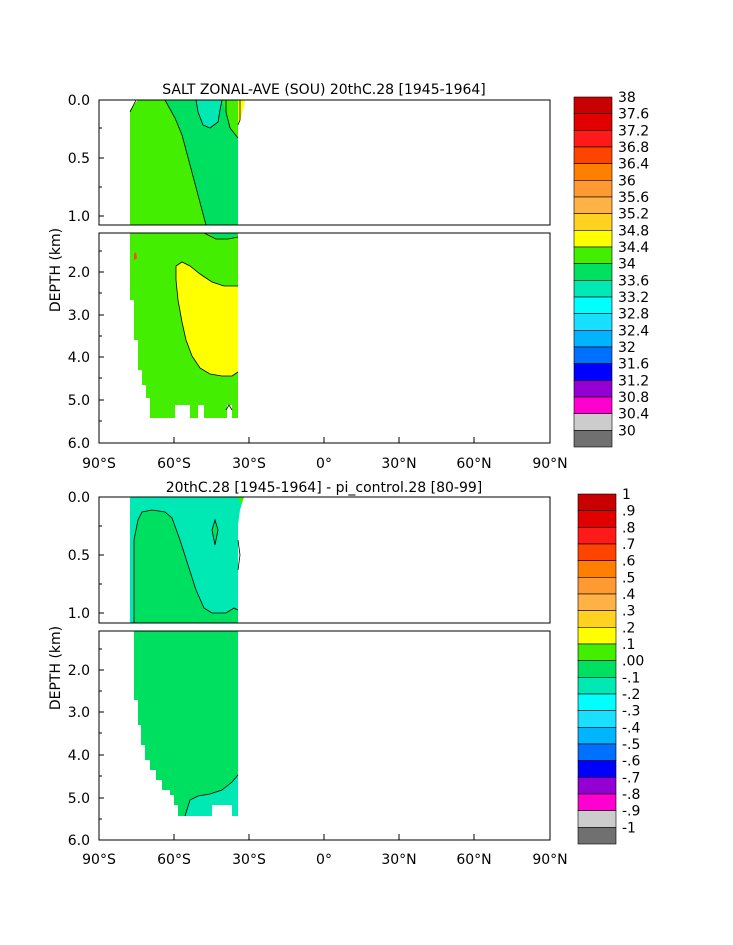 Image resolution: width=733 pixels, height=945 pixels. What do you see at coordinates (633, 215) in the screenshot?
I see `colorbar-1-label-7: 35.2` at bounding box center [633, 215].